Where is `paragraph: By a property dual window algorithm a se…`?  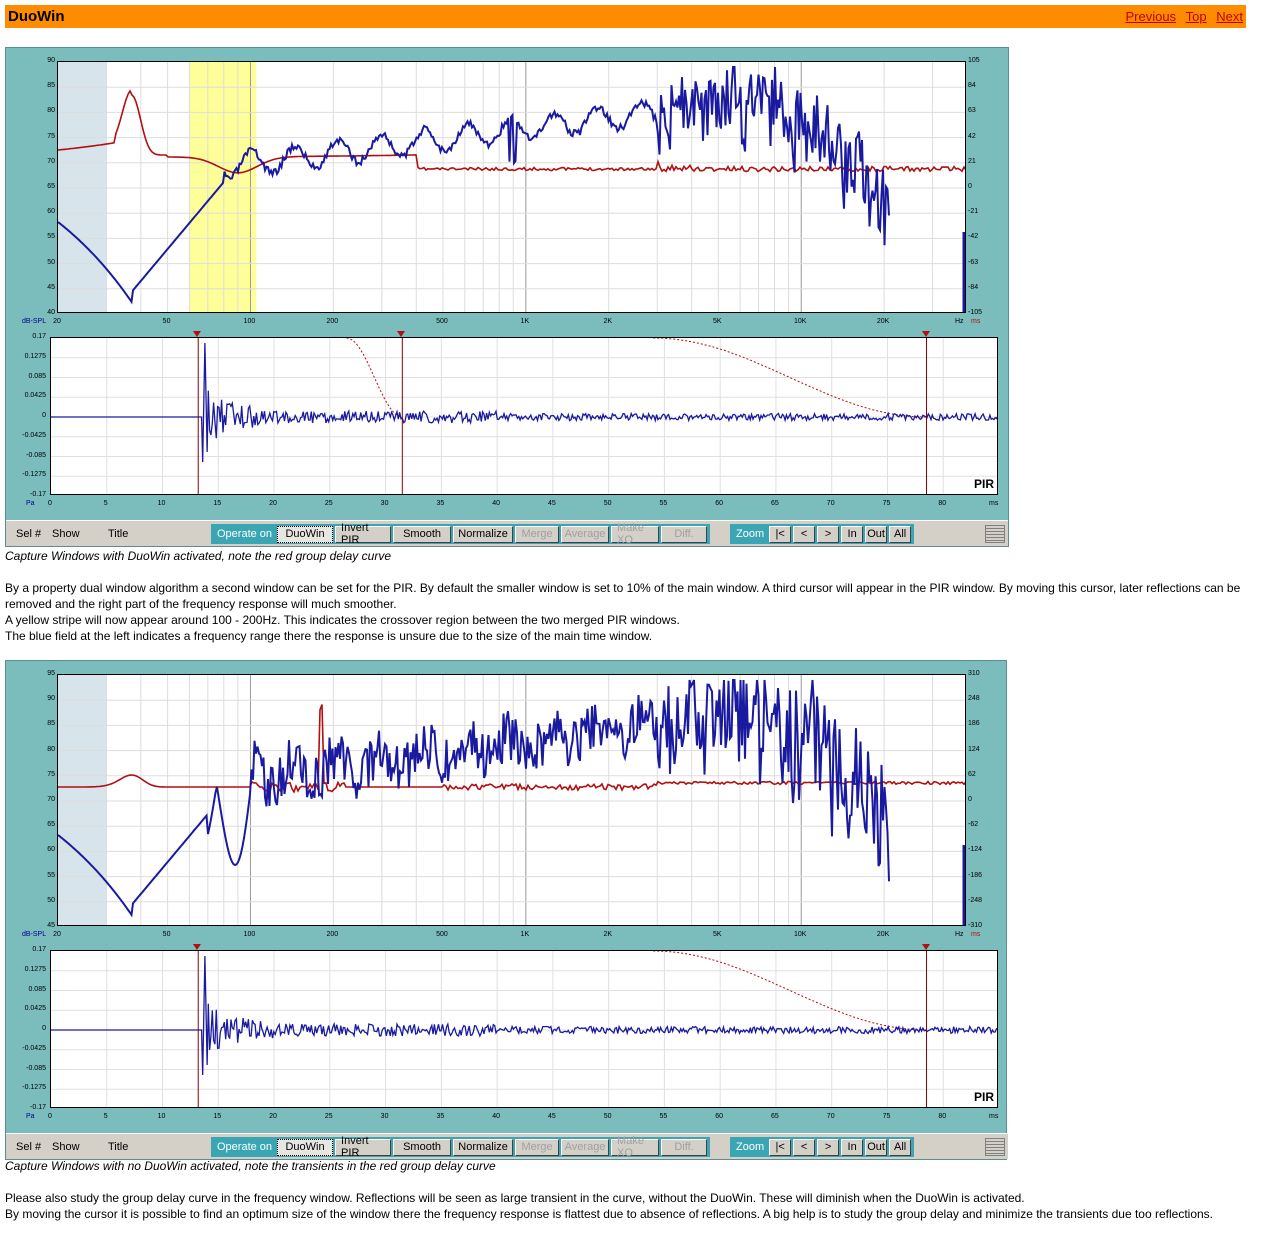
paragraph: By a property dual window algorithm a se… is located at coordinates (623, 596).